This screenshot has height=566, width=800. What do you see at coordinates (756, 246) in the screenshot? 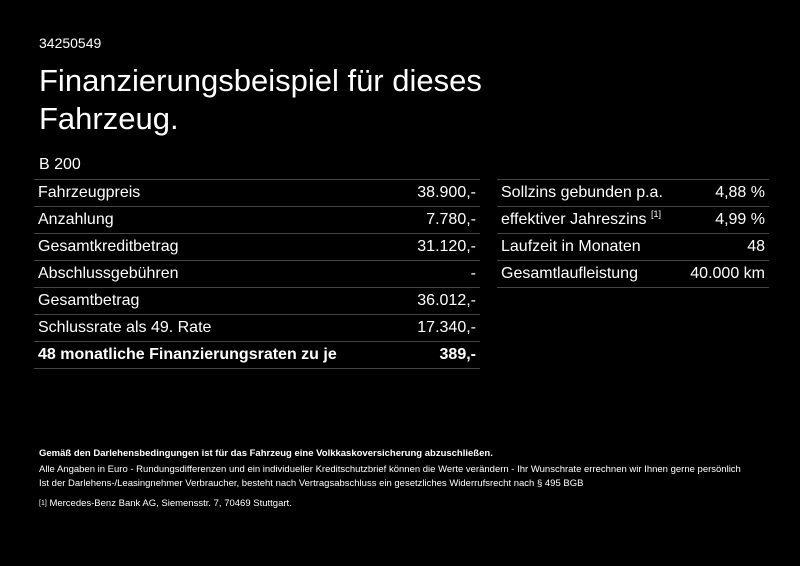
I see `row-value: 48` at bounding box center [756, 246].